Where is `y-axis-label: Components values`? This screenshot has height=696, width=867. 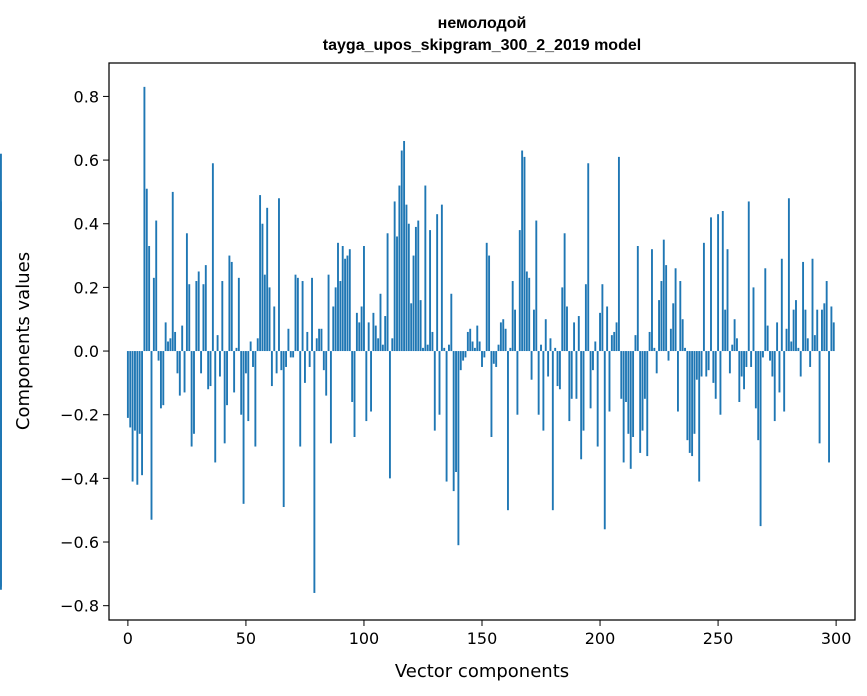
y-axis-label: Components values is located at coordinates (23, 341).